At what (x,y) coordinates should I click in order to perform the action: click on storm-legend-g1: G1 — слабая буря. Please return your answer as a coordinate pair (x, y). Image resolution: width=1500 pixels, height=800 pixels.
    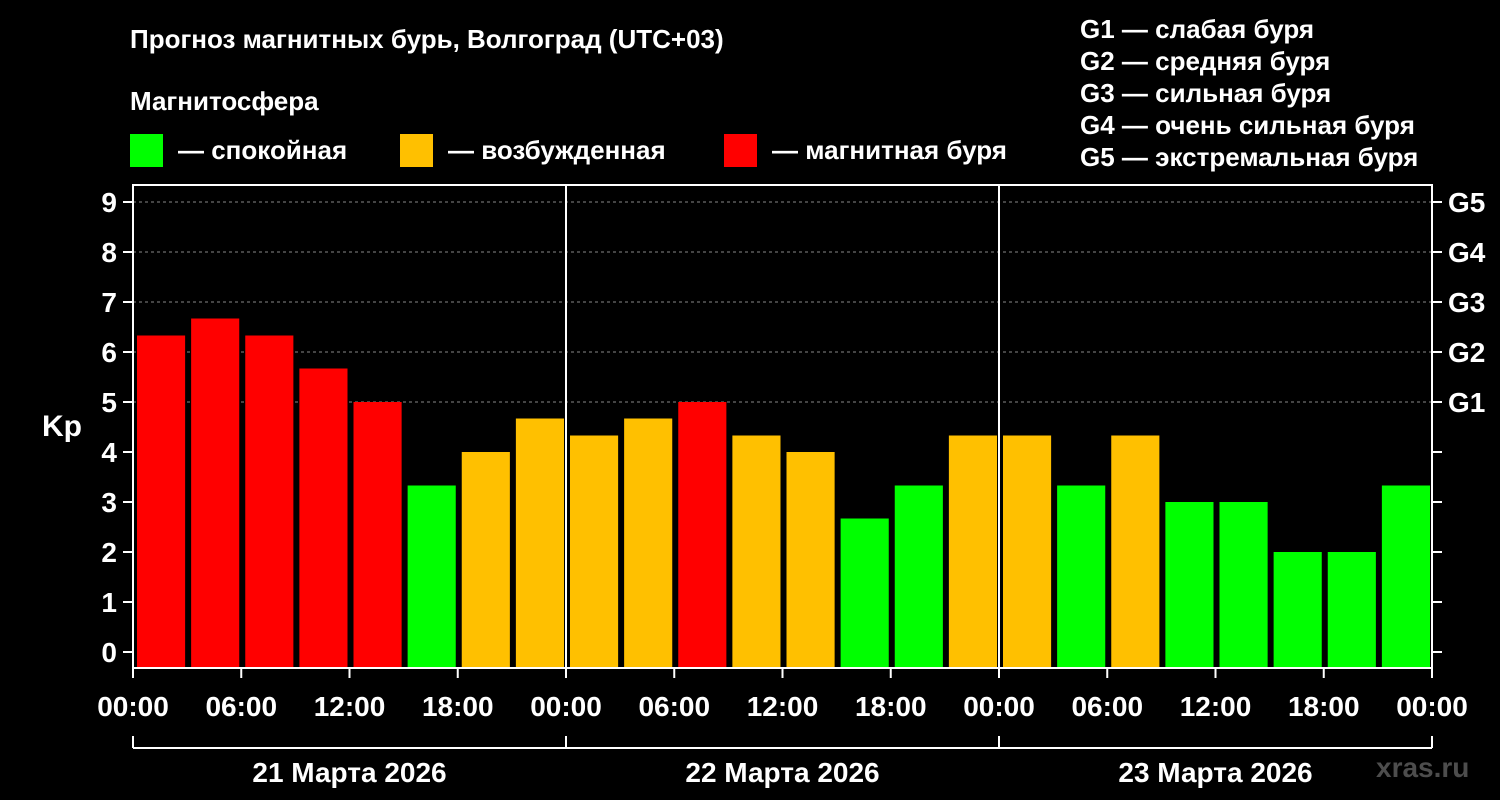
    Looking at the image, I should click on (1197, 29).